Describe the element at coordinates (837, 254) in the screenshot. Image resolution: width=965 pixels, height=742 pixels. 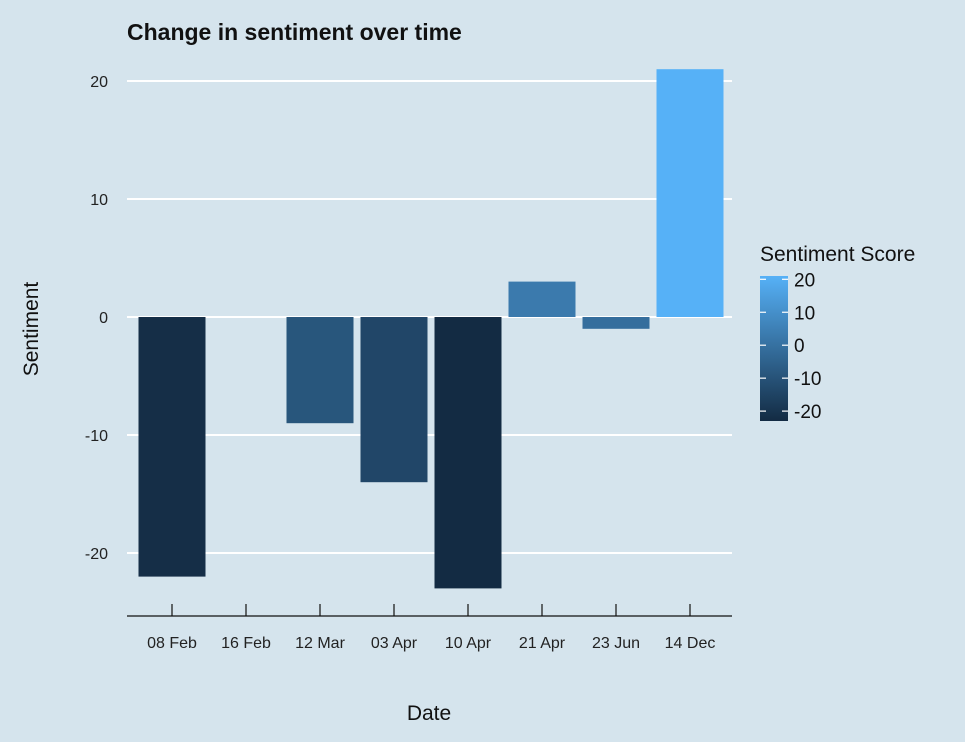
I see `legend-title: Sentiment Score` at that location.